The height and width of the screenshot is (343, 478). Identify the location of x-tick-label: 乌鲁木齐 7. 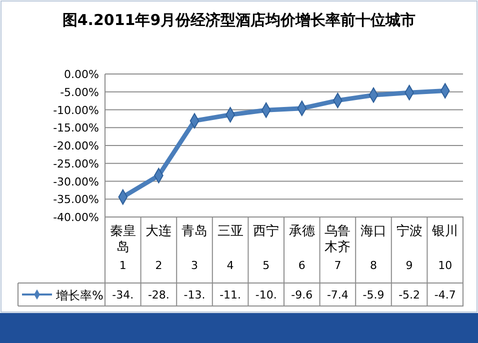
(337, 248).